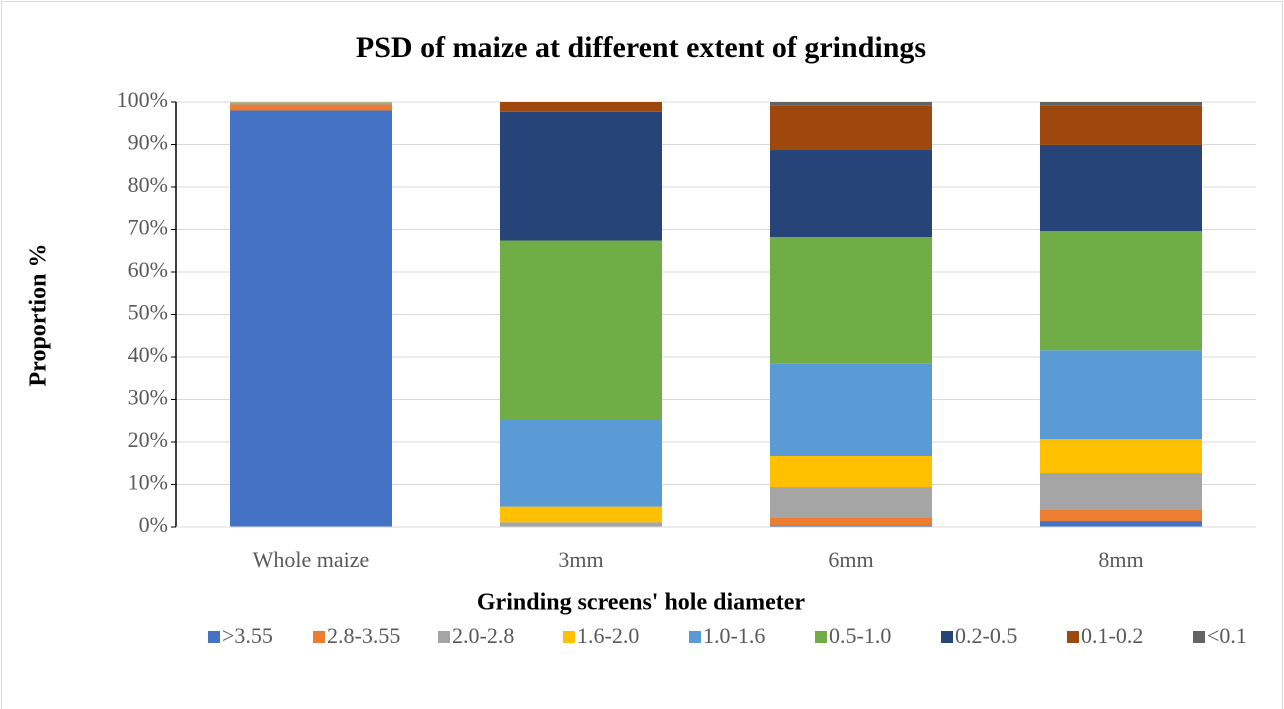 The image size is (1284, 709). Describe the element at coordinates (580, 559) in the screenshot. I see `x-tick-label: 3mm` at that location.